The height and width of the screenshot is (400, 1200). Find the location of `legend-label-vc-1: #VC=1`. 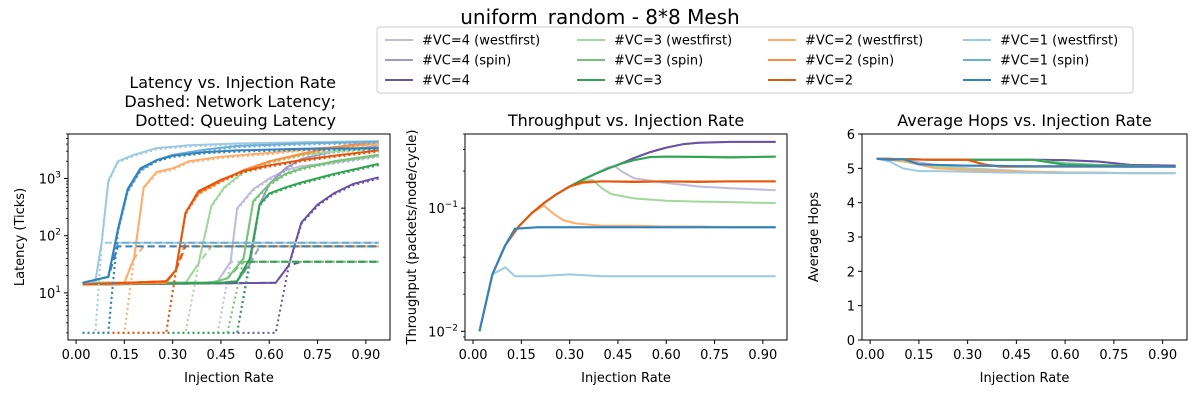

legend-label-vc-1: #VC=1 is located at coordinates (1024, 81).